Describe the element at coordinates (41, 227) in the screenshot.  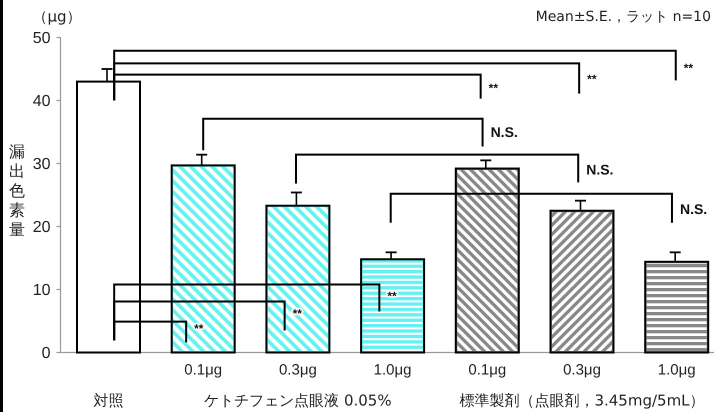
I see `y-tick-label: 20` at that location.